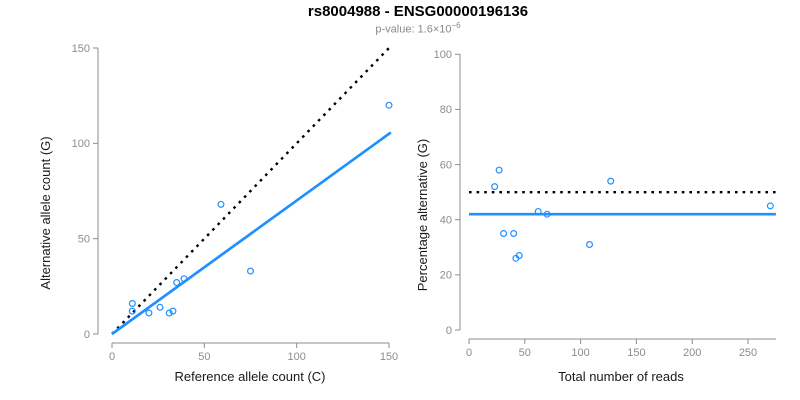 The height and width of the screenshot is (400, 800). What do you see at coordinates (413, 29) in the screenshot?
I see `pvalue-text: p-value: 1.6×10` at bounding box center [413, 29].